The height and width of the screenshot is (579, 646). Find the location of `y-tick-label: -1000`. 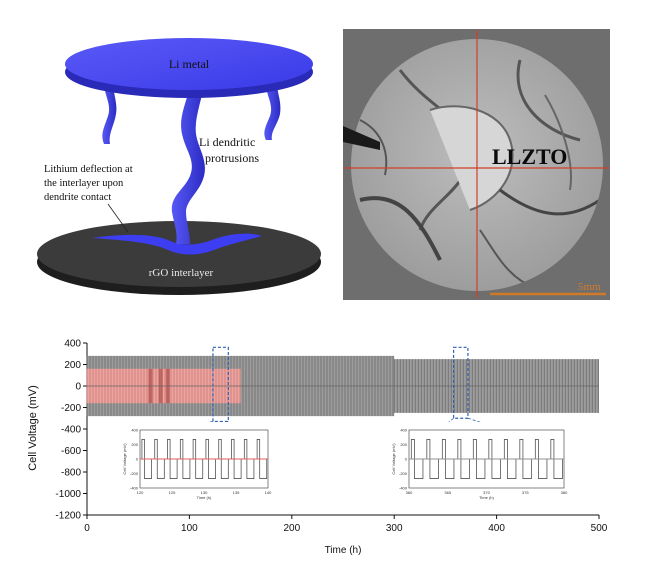

y-tick-label: -1000 is located at coordinates (68, 494).